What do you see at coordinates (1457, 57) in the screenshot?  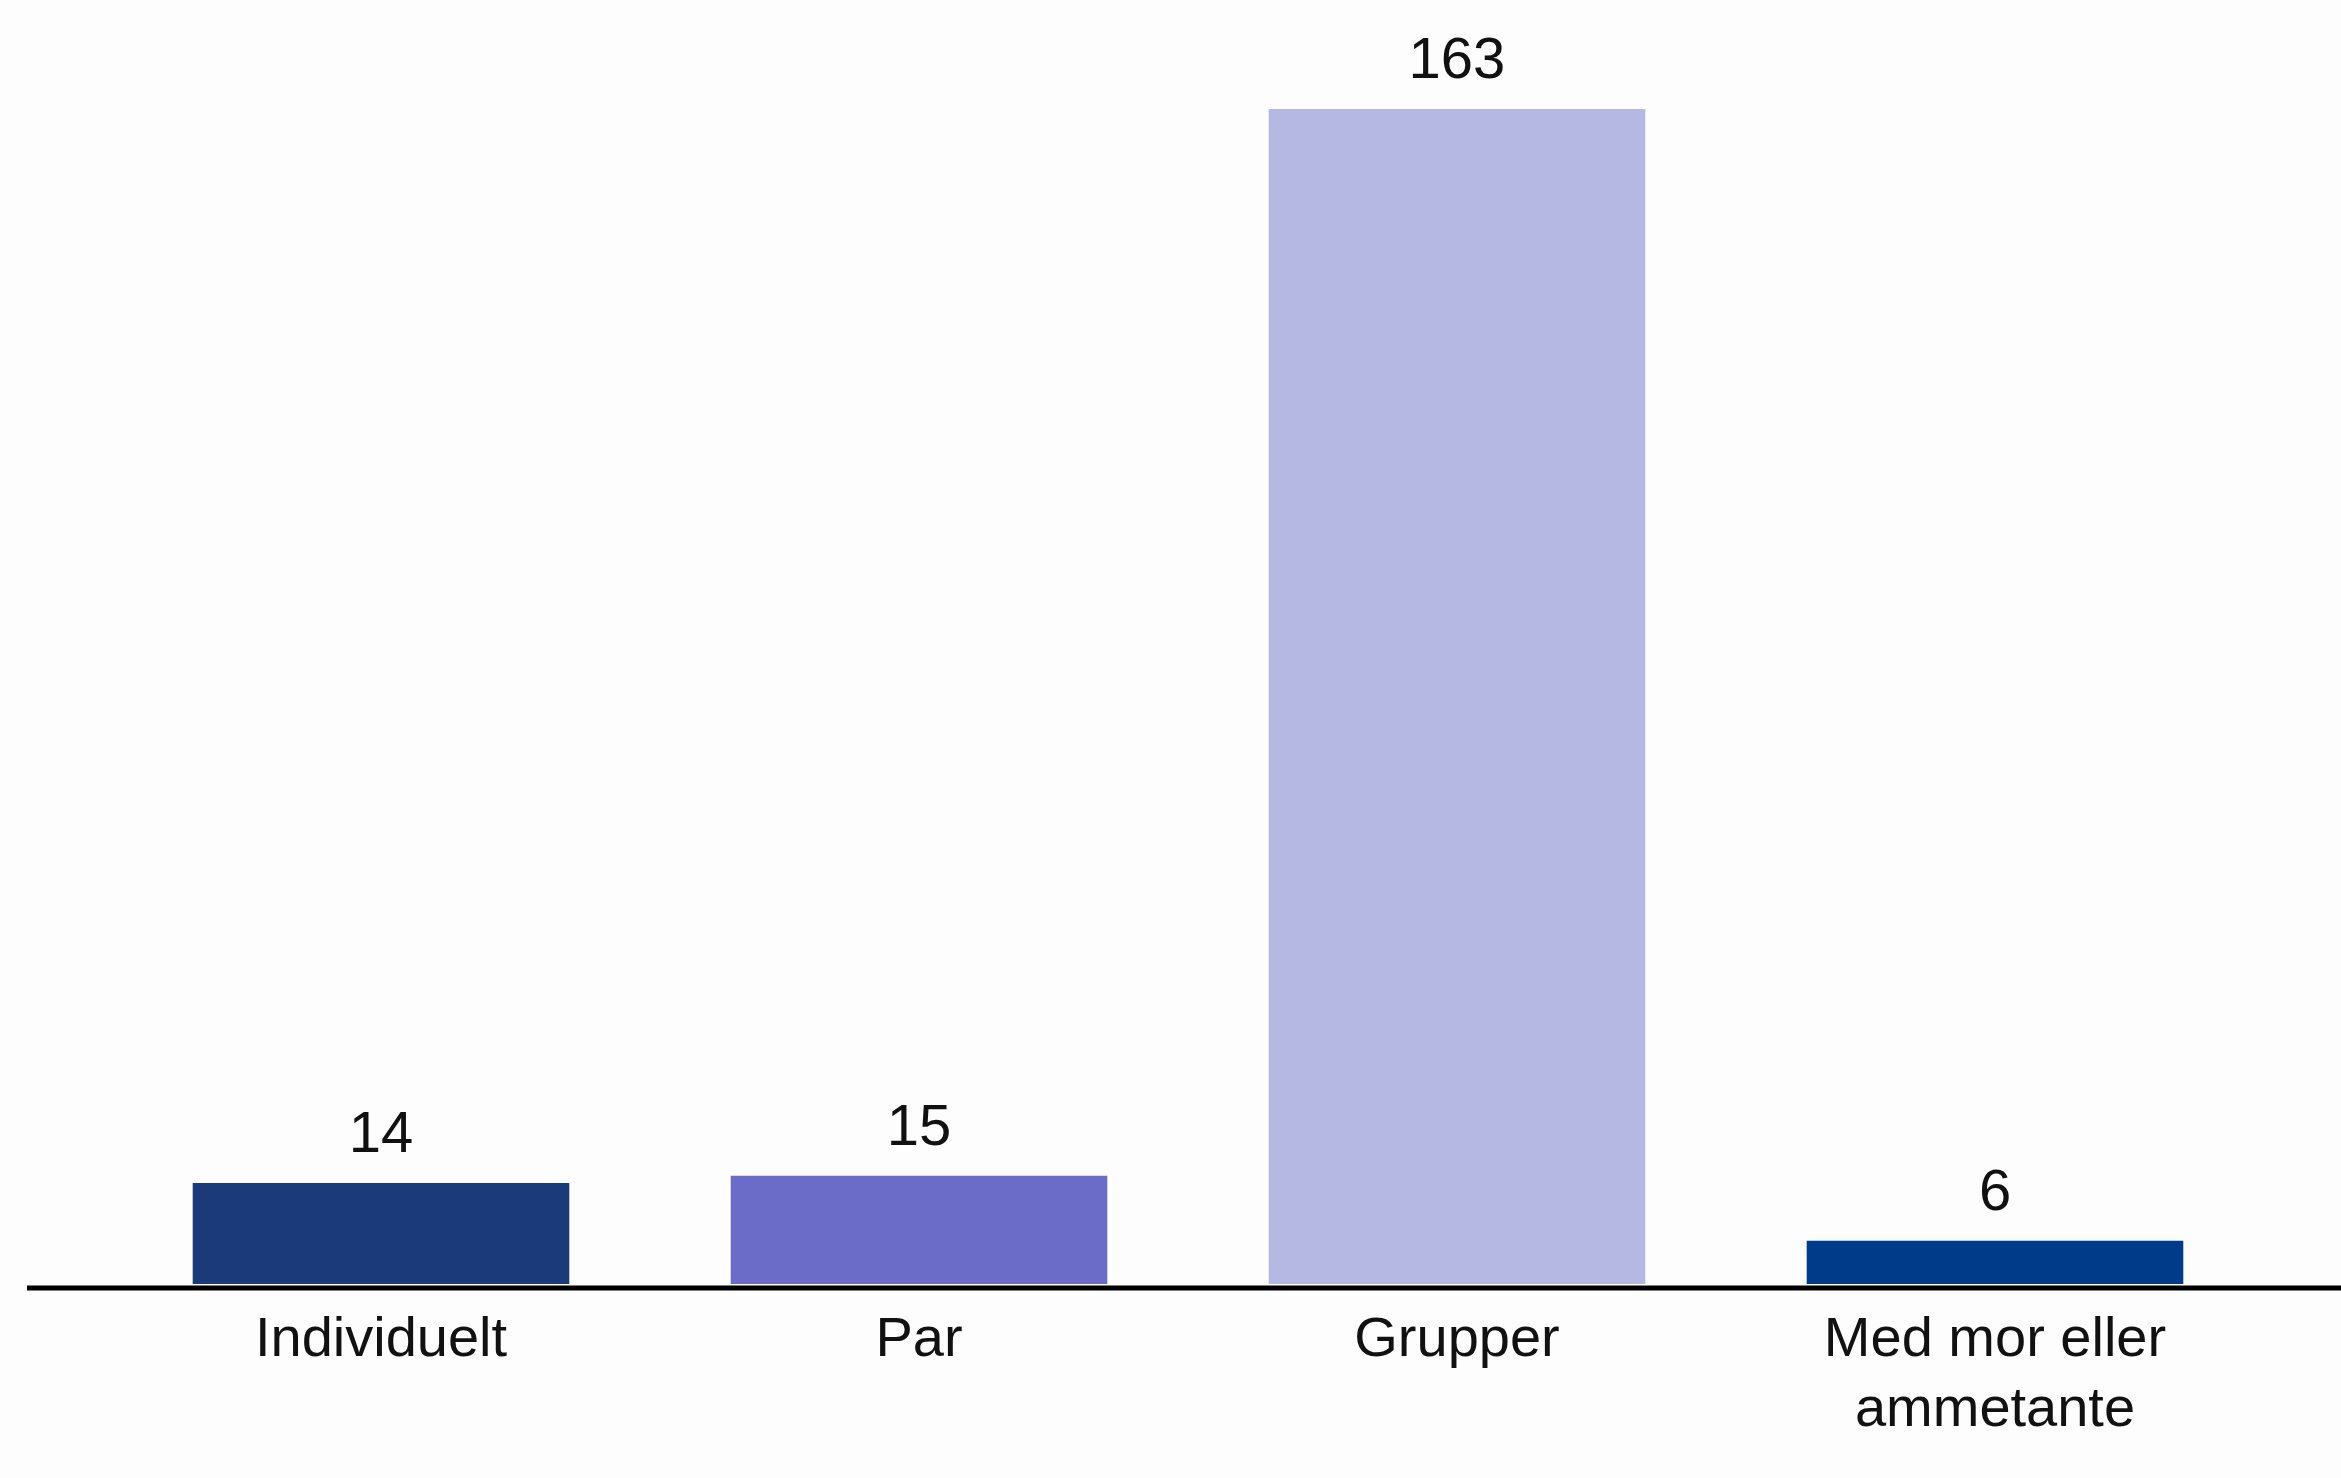 I see `data-label: 163` at bounding box center [1457, 57].